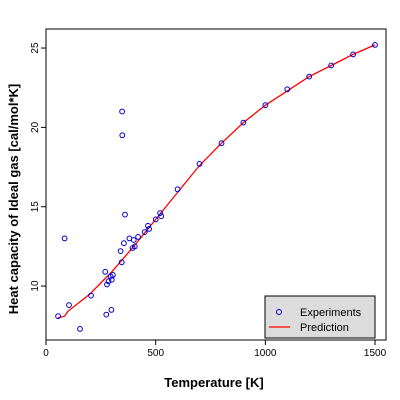  What do you see at coordinates (35, 207) in the screenshot?
I see `y-tick-label: 15` at bounding box center [35, 207].